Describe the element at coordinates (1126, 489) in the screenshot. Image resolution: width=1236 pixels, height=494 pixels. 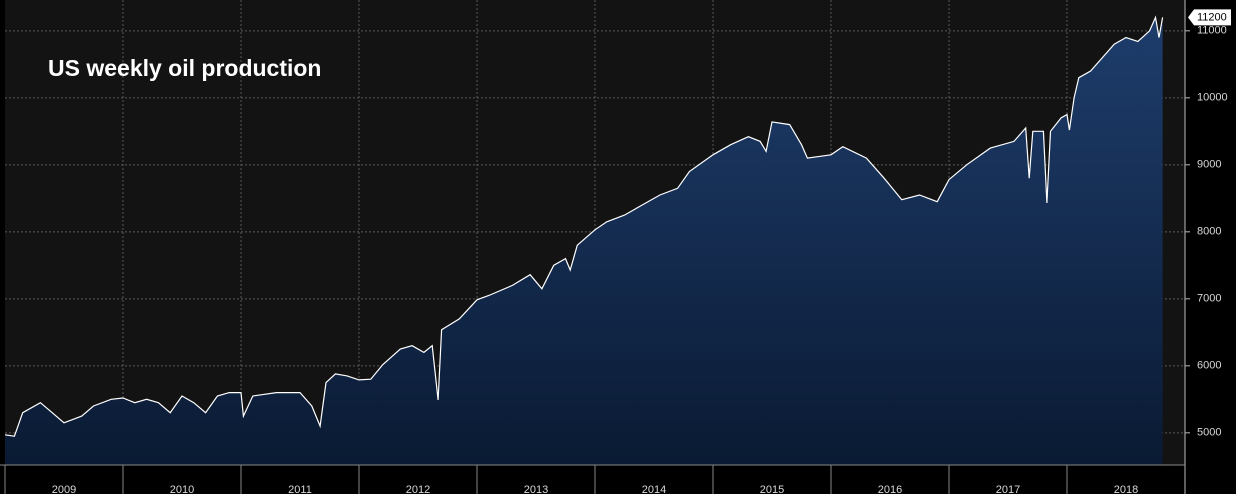
I see `x-tick-label: 2018` at that location.